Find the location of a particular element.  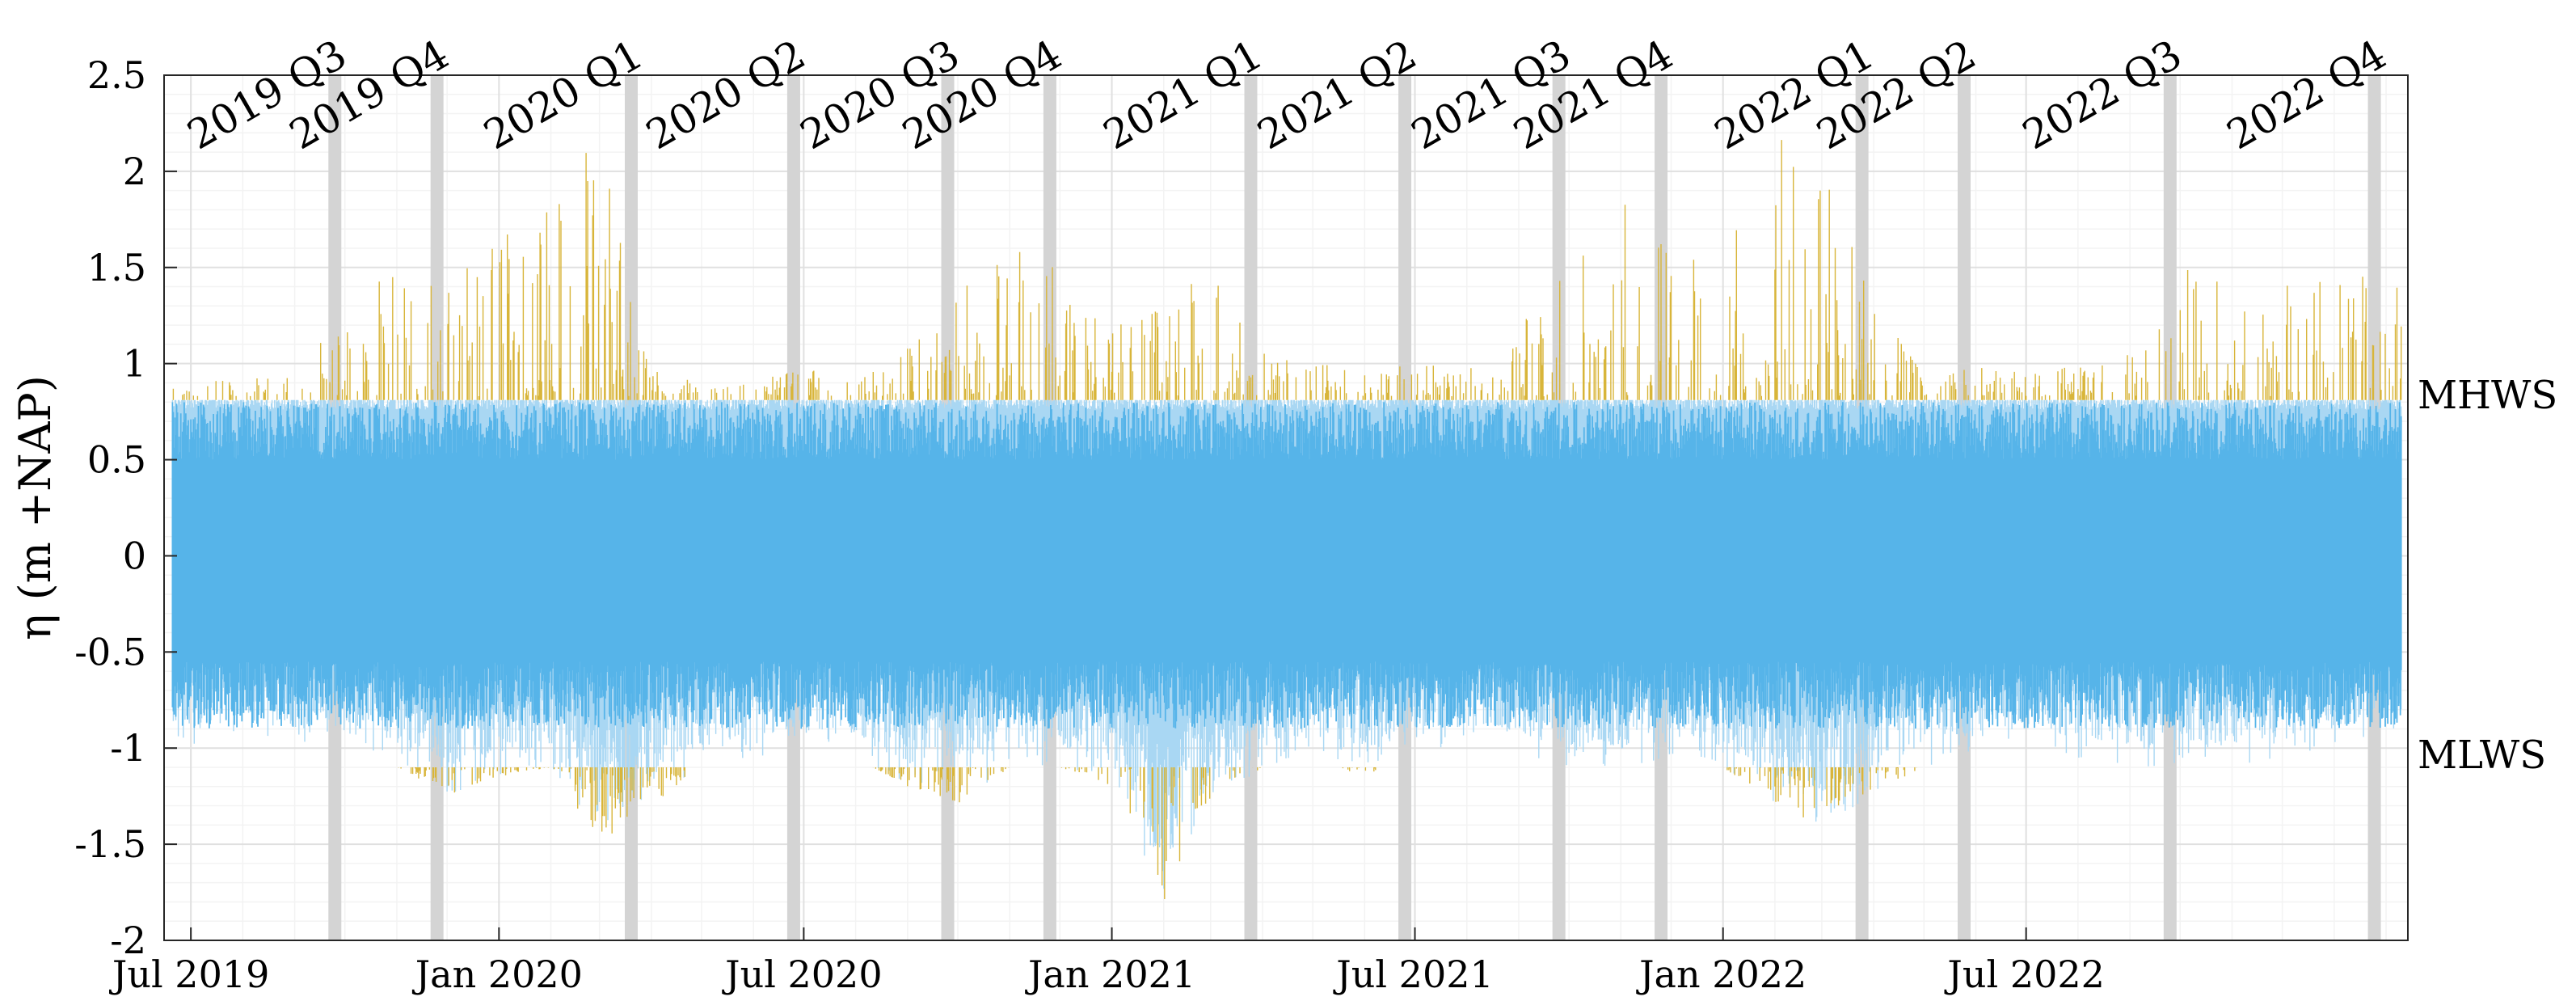

x-tick-label: Jul 2022 is located at coordinates (2024, 974).